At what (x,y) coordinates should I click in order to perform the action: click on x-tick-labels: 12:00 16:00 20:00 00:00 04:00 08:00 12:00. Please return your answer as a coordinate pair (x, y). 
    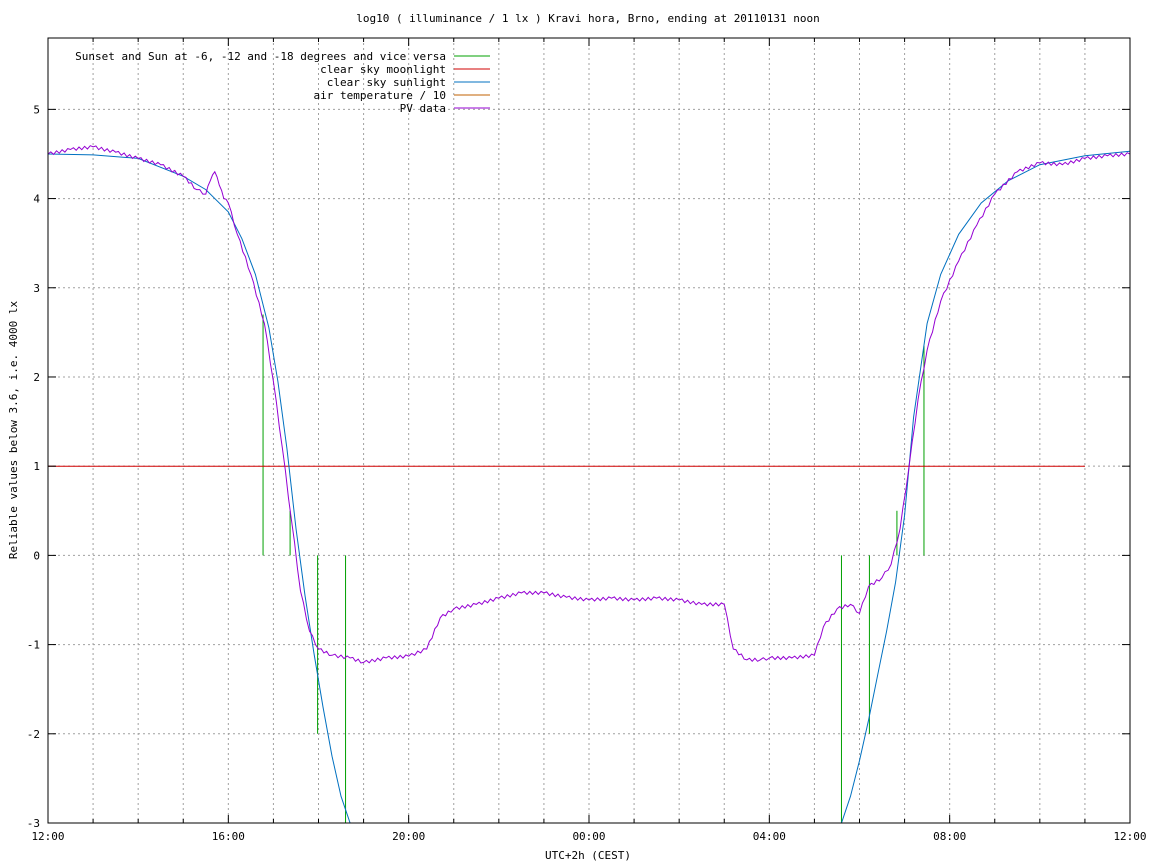
    Looking at the image, I should click on (588, 836).